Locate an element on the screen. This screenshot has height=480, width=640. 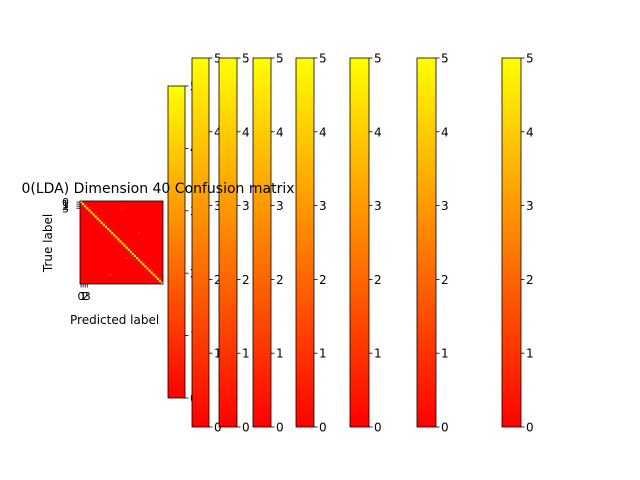
x-tick-label-2: 2 is located at coordinates (85, 296).